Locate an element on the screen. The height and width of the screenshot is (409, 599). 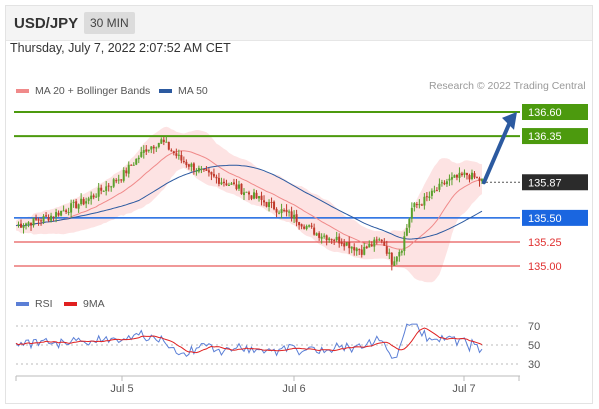
rsi-tick-70: 70 is located at coordinates (534, 327).